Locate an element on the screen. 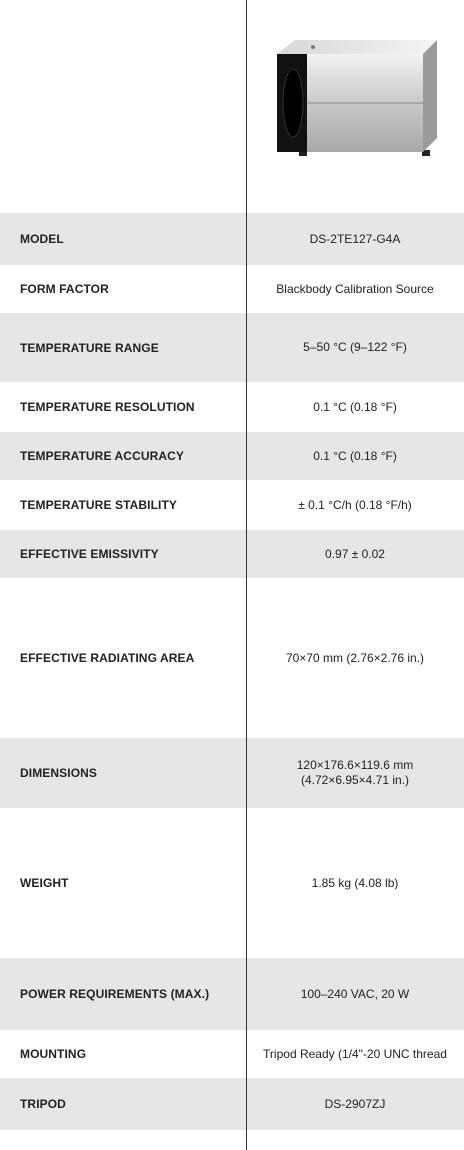  spec-value: 5–50 °C (9–122 °F) is located at coordinates (355, 347).